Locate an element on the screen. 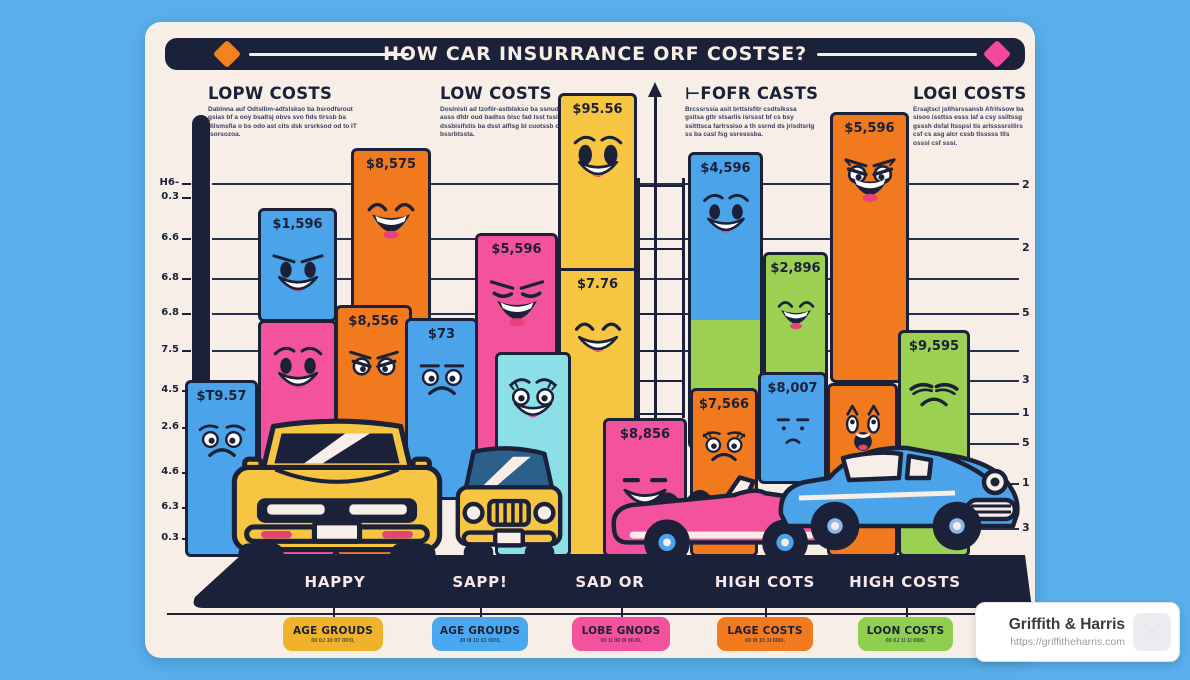  legend-badge-subtext: 00 1I 00 0I 00J0, is located at coordinates (621, 640).